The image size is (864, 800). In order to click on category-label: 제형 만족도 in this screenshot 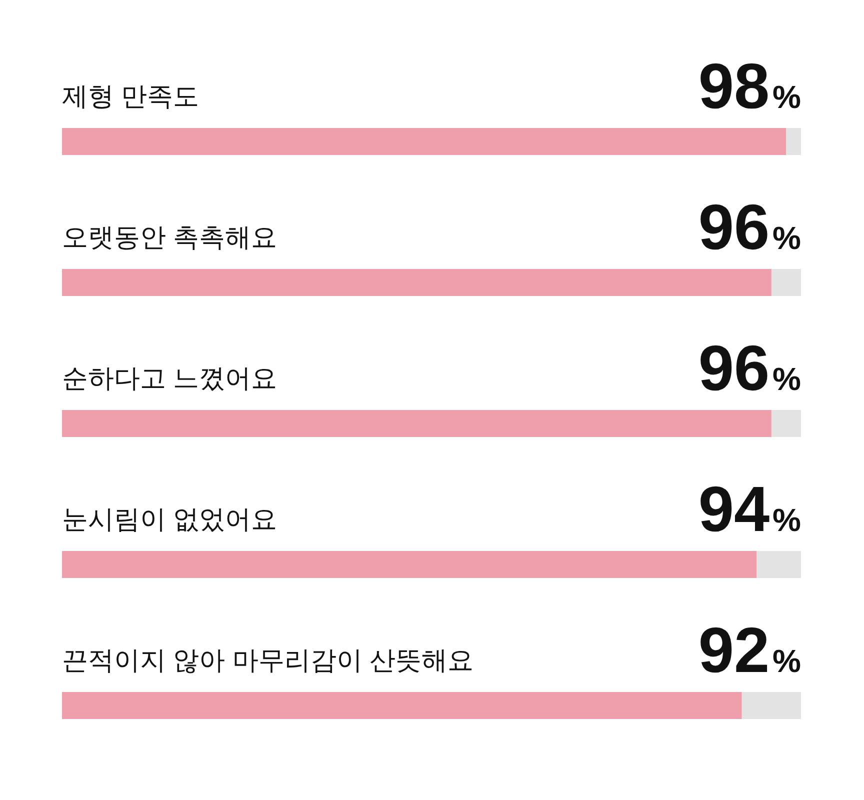, I will do `click(131, 96)`.